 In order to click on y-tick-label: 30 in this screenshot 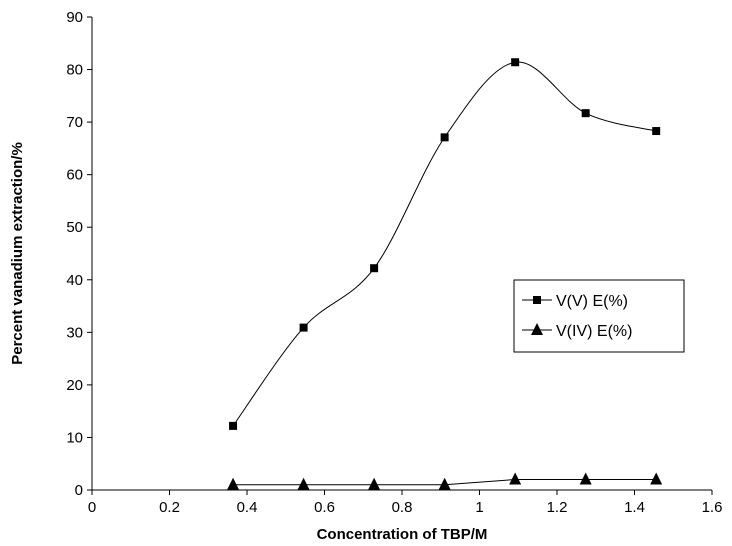, I will do `click(74, 332)`.